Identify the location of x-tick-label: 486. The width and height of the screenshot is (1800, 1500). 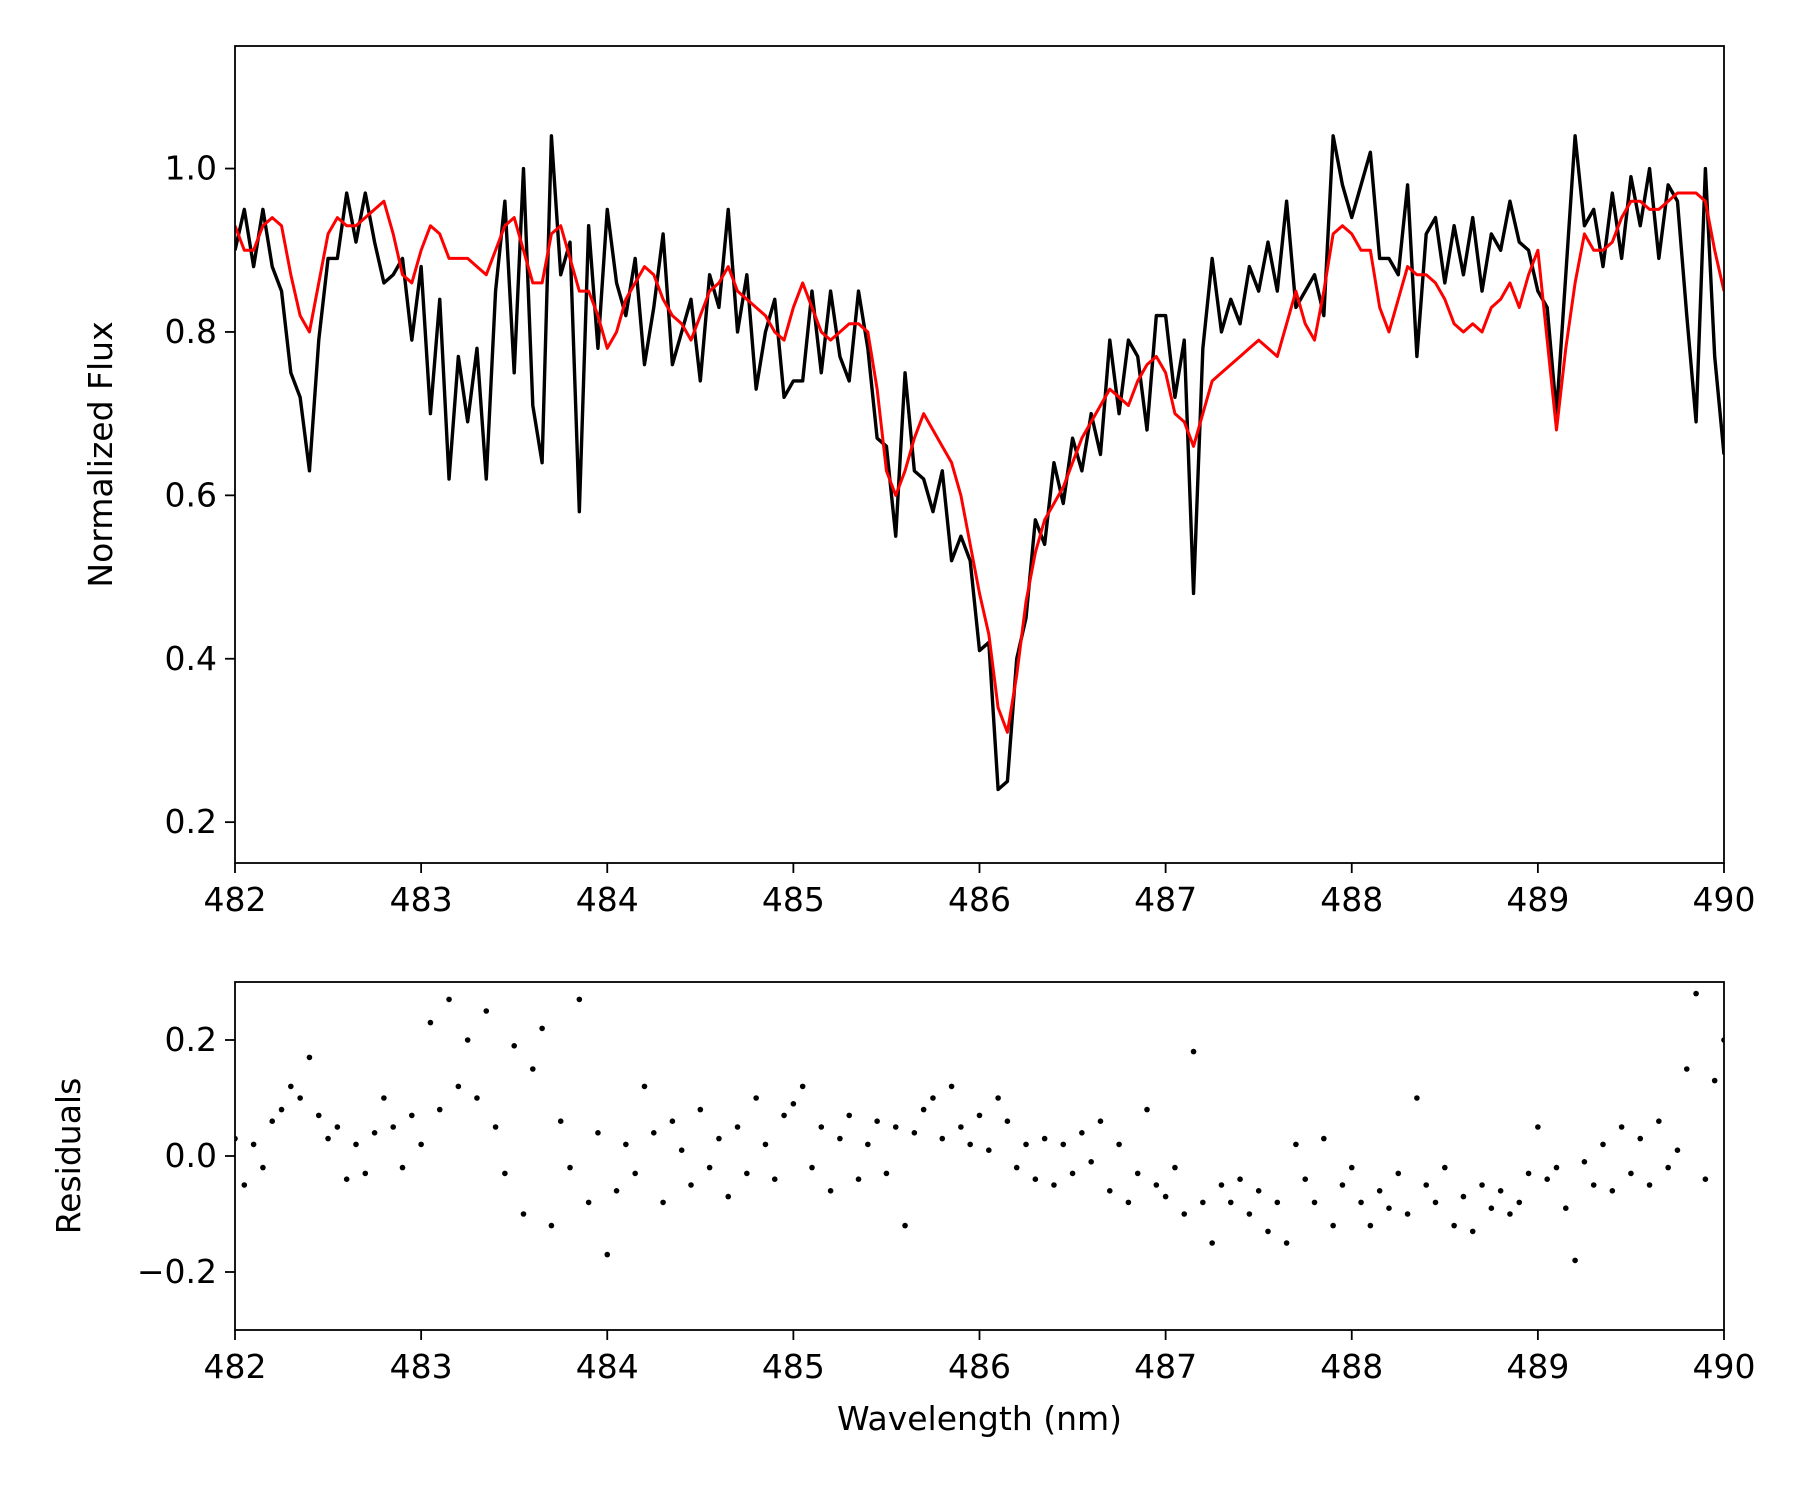
(979, 1366).